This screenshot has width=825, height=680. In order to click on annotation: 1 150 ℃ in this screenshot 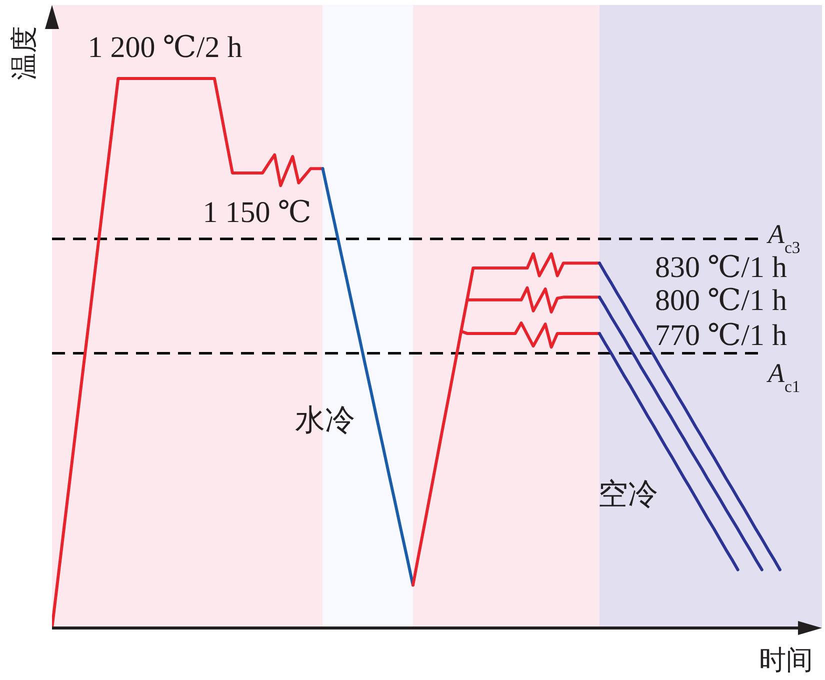, I will do `click(257, 212)`.